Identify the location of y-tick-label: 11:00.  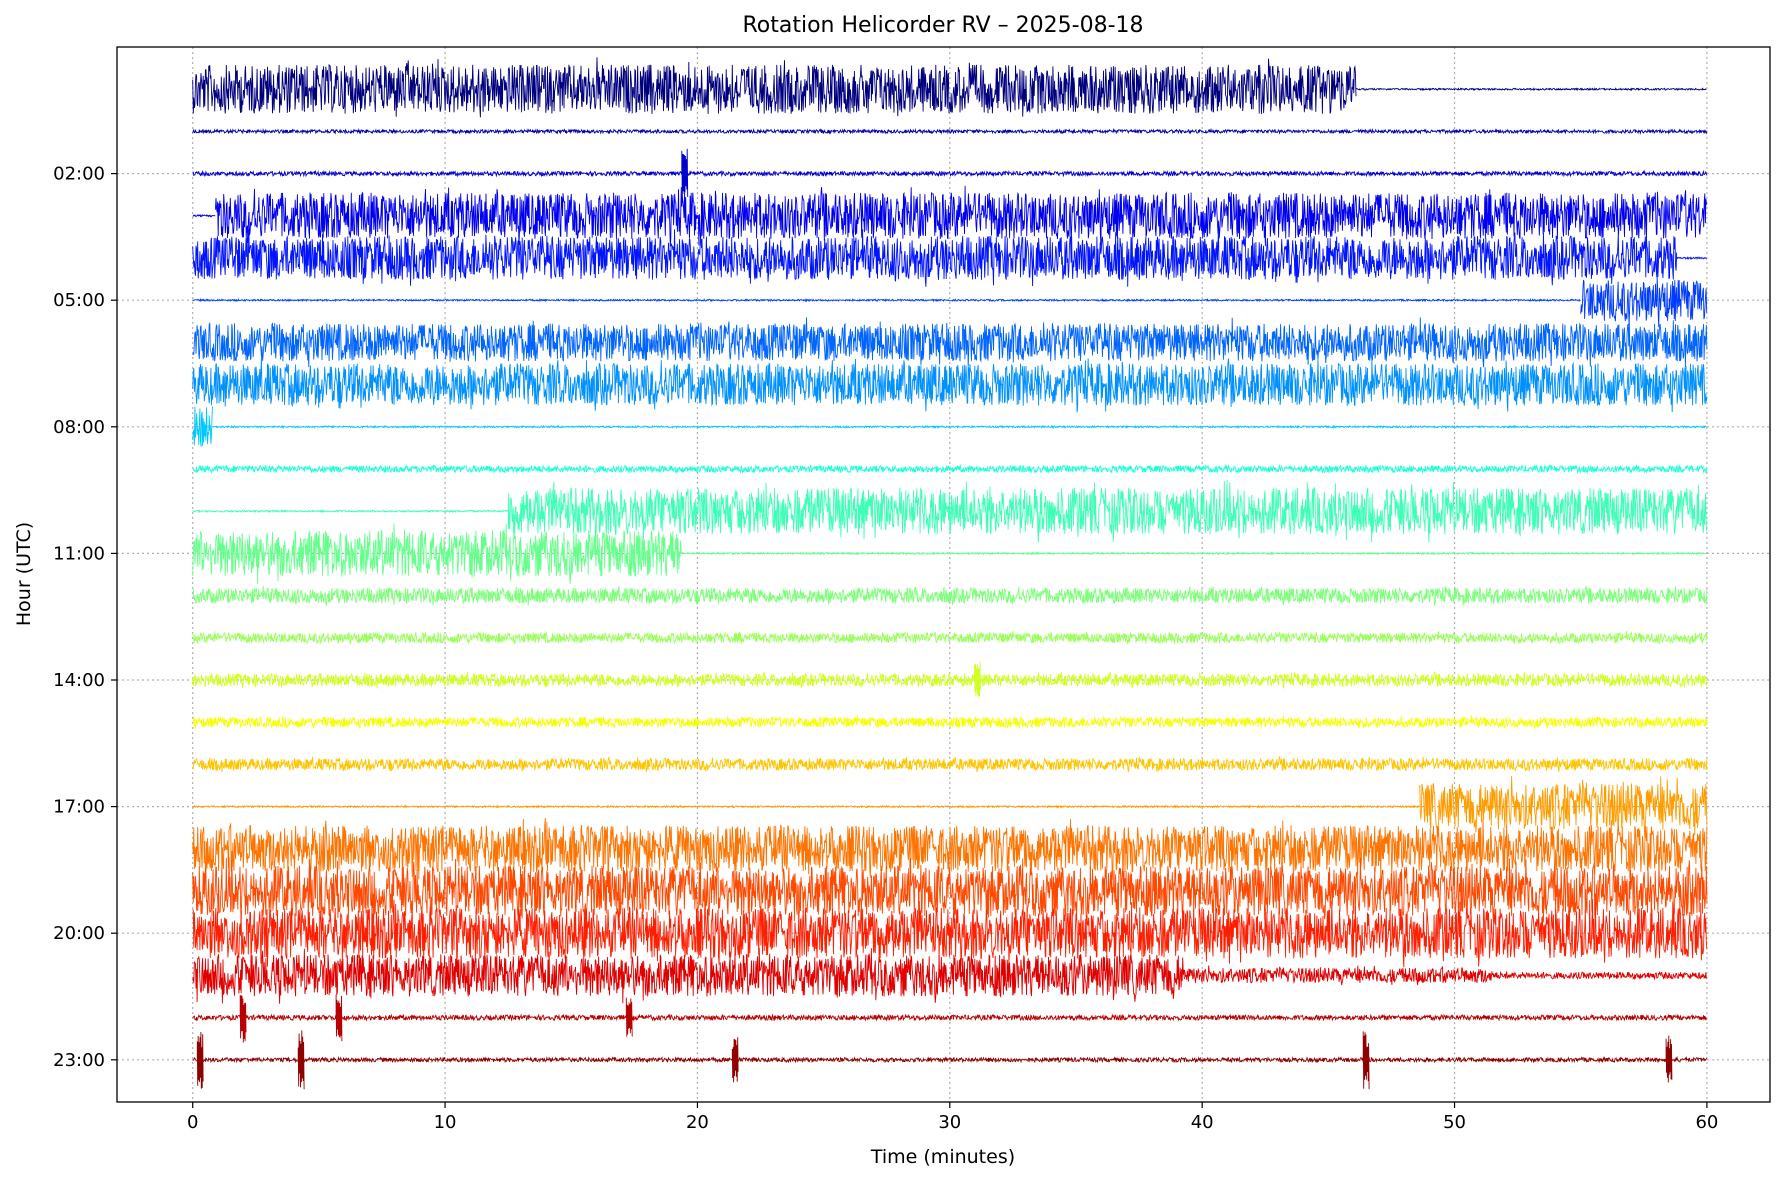
(79, 553).